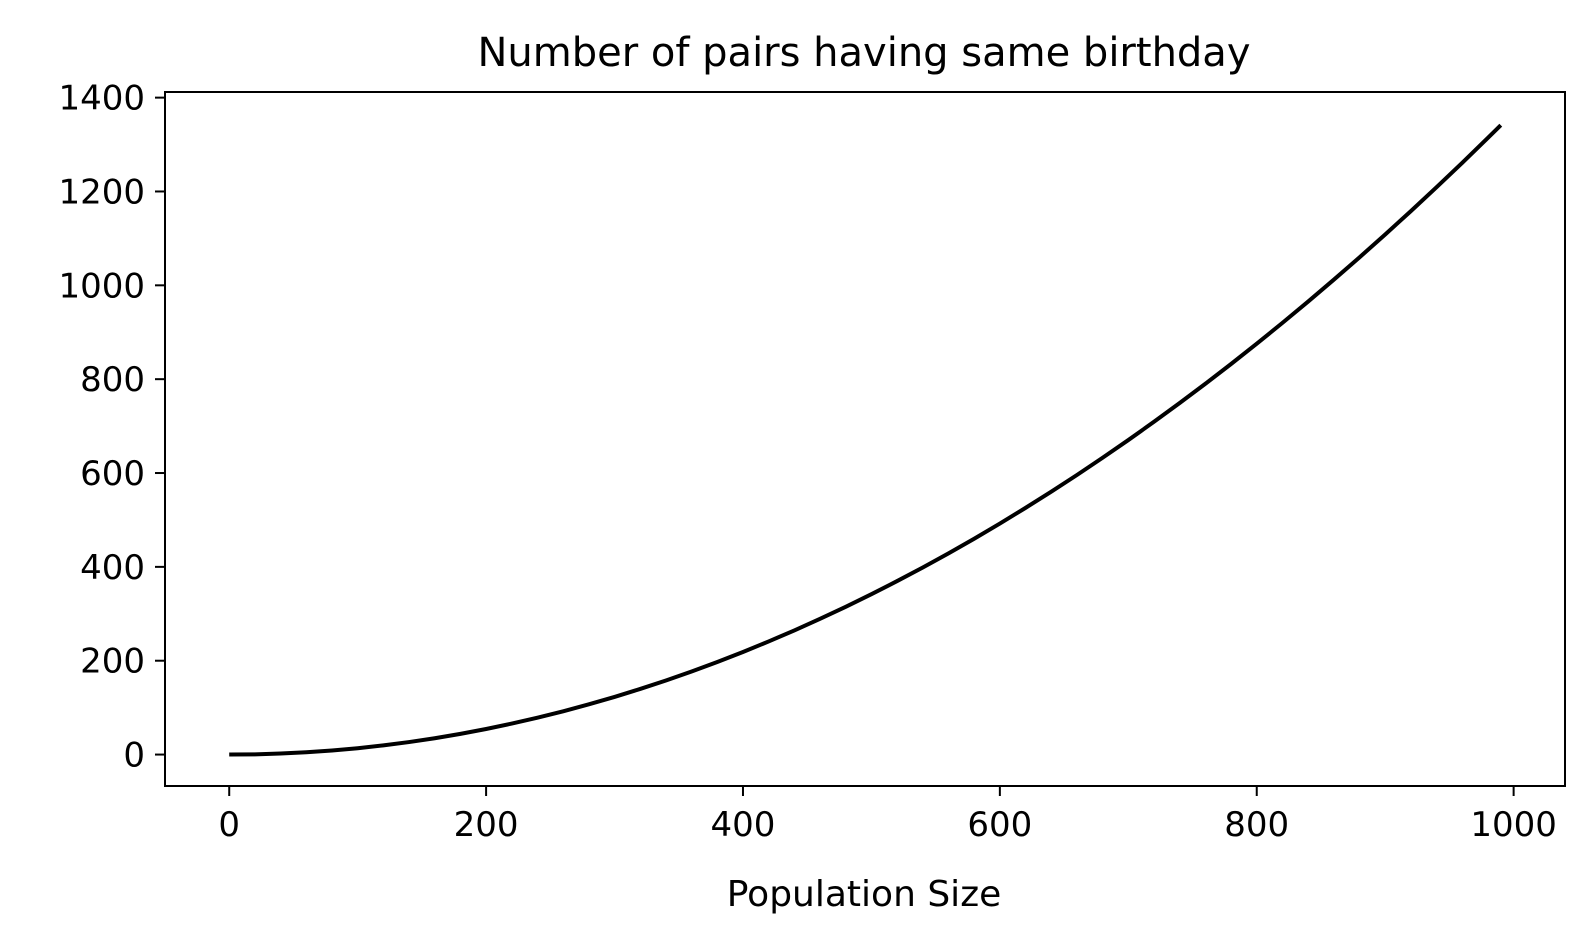  Describe the element at coordinates (112, 474) in the screenshot. I see `y-tick-label: 600` at that location.